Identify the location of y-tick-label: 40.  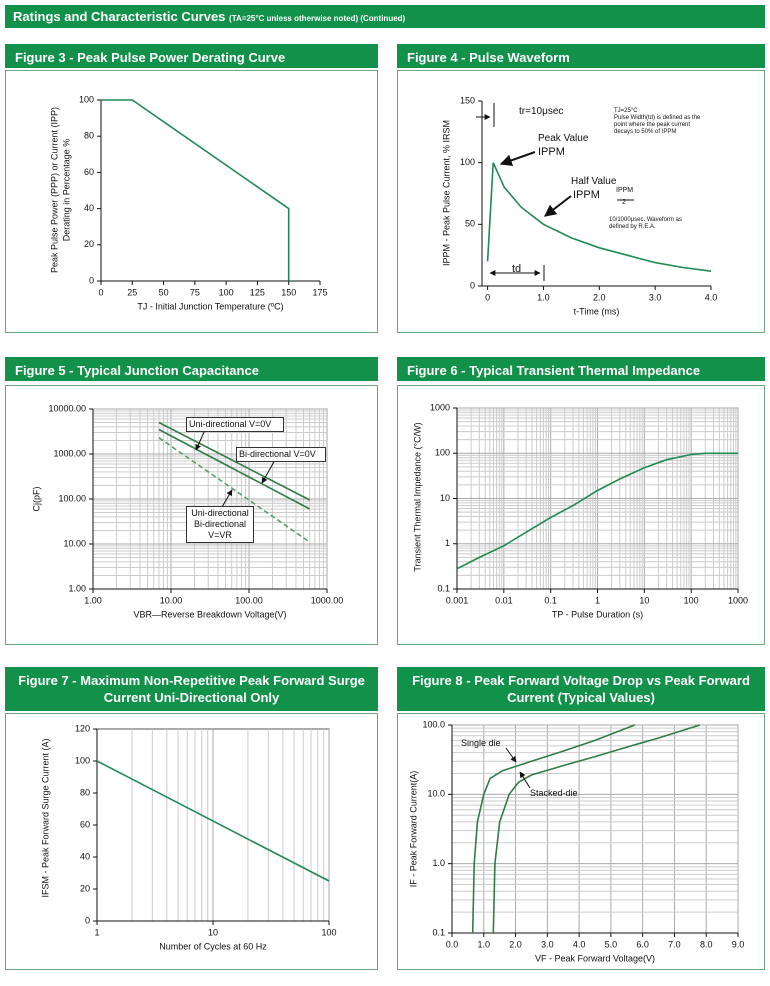
(89, 208).